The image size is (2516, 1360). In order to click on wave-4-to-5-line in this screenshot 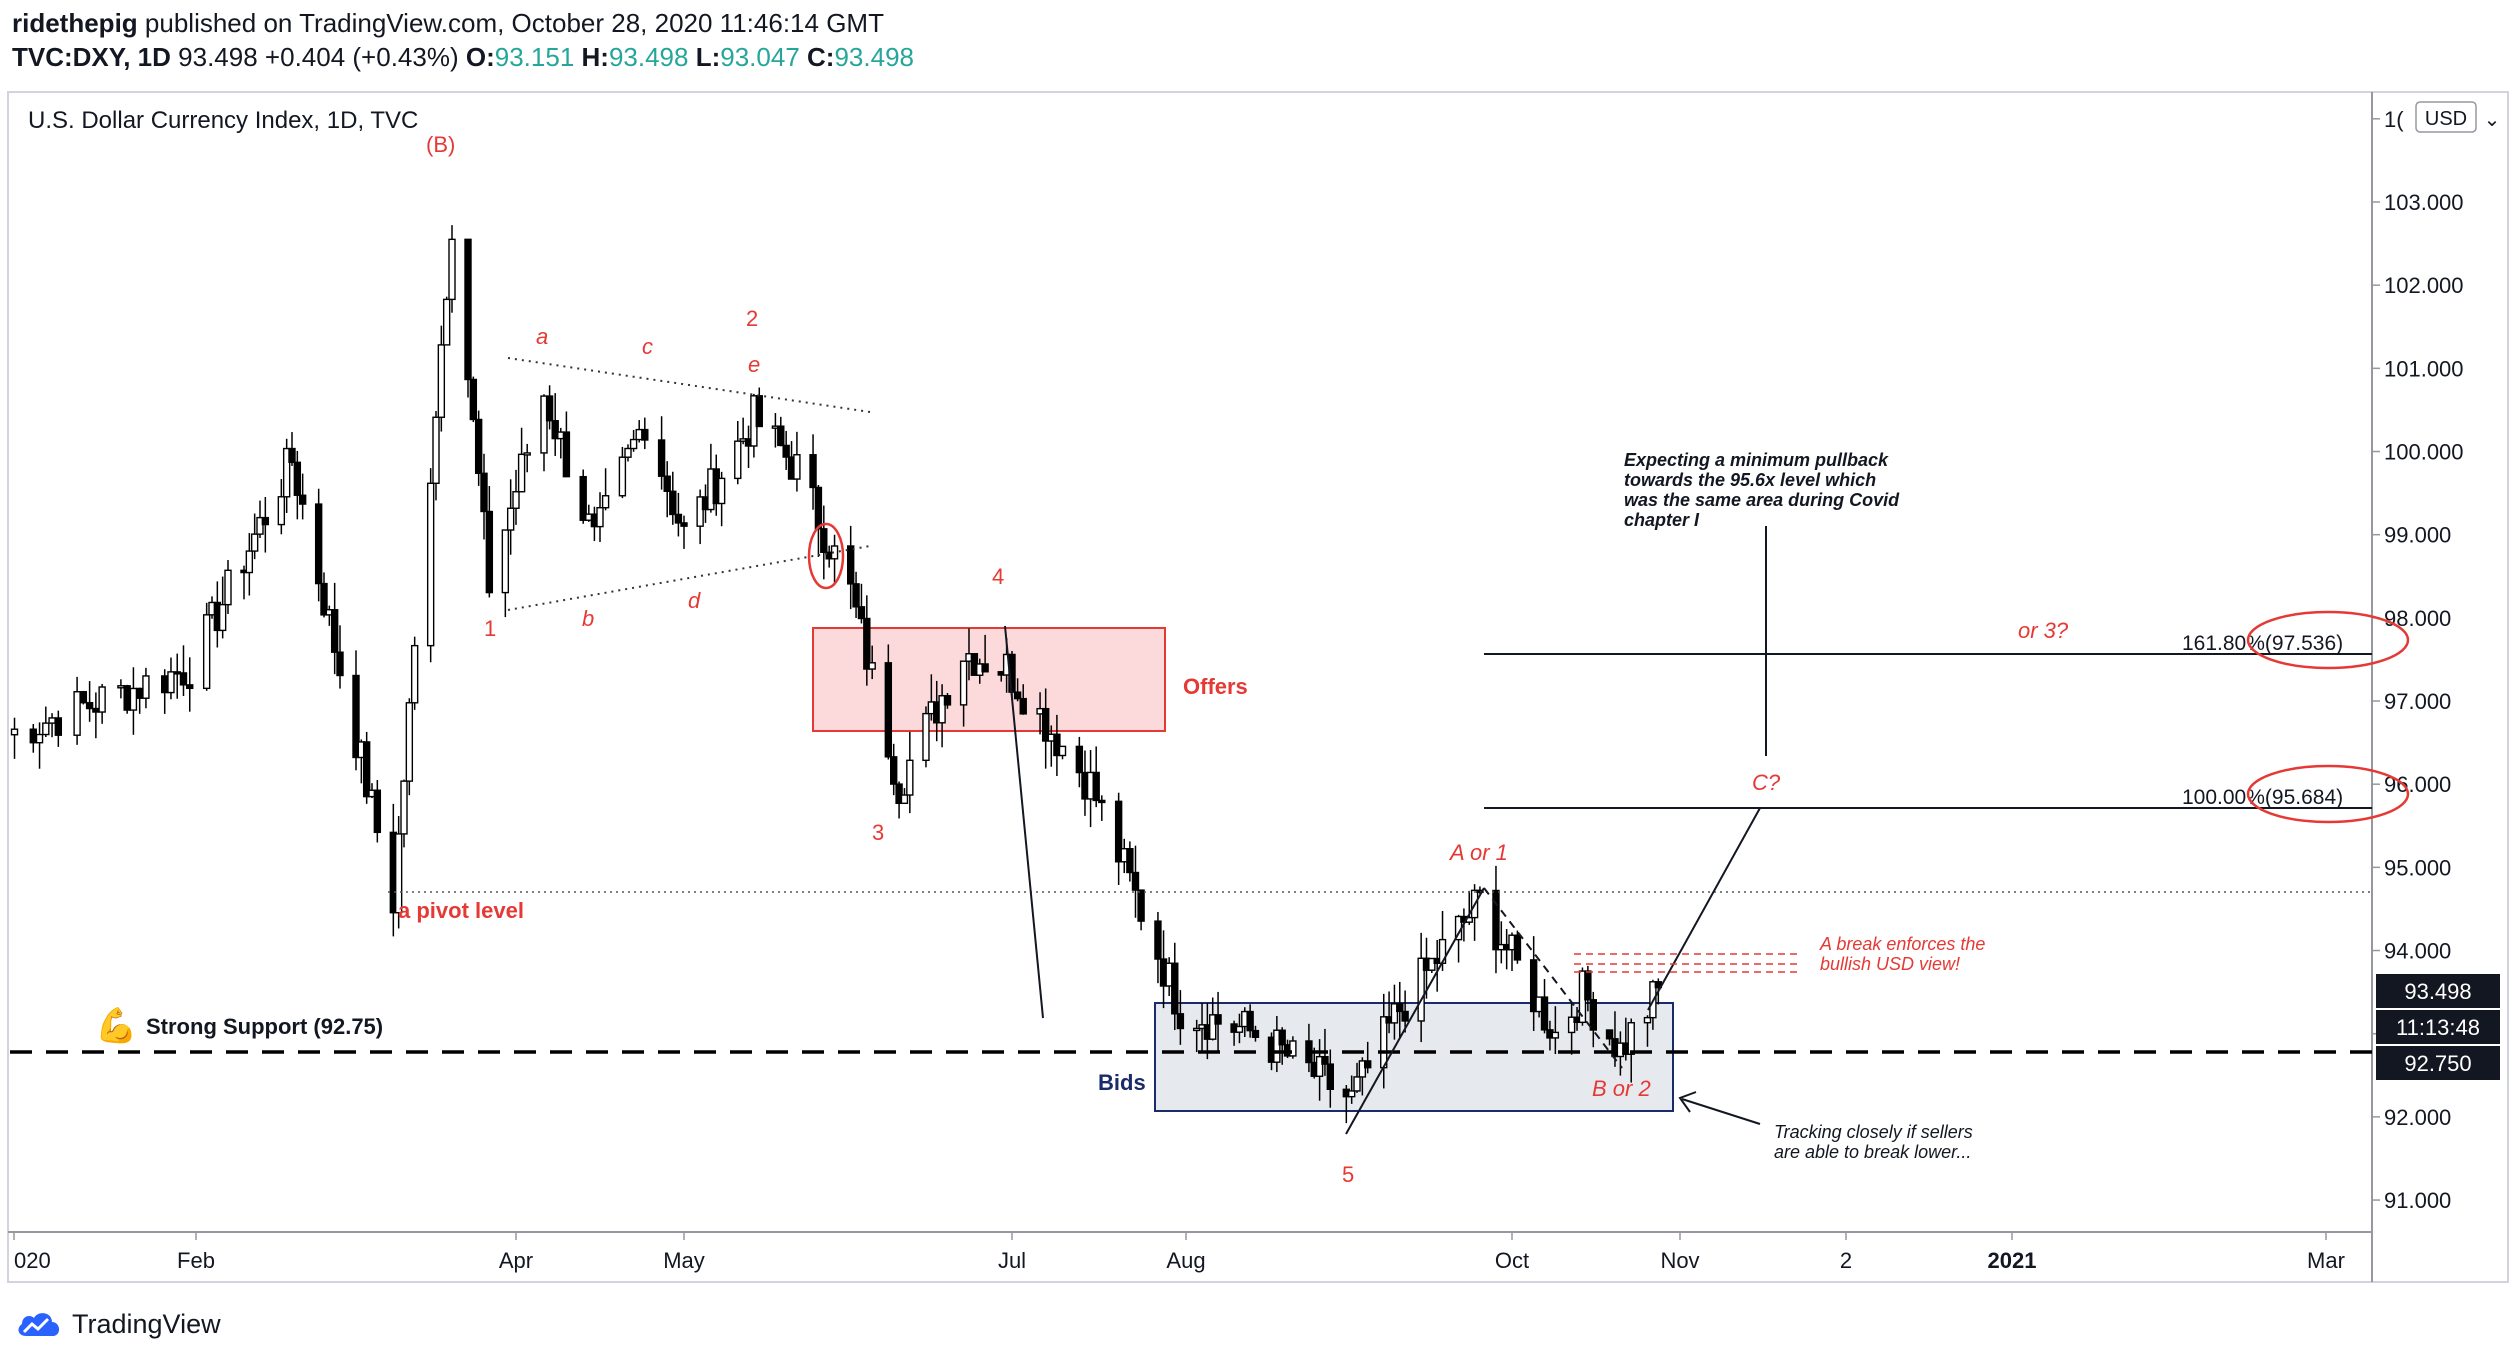, I will do `click(1024, 822)`.